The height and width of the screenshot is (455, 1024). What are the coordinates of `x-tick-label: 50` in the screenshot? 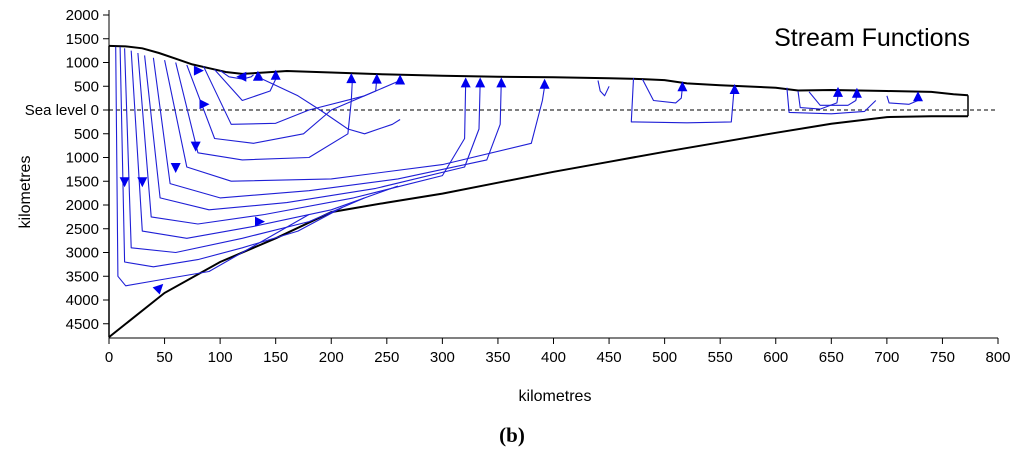 It's located at (164, 357).